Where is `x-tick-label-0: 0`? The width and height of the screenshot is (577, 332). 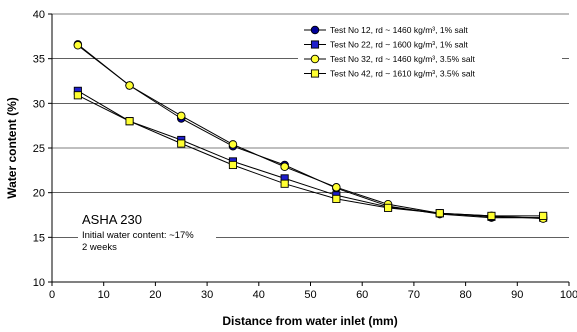 x-tick-label-0: 0 is located at coordinates (52, 295).